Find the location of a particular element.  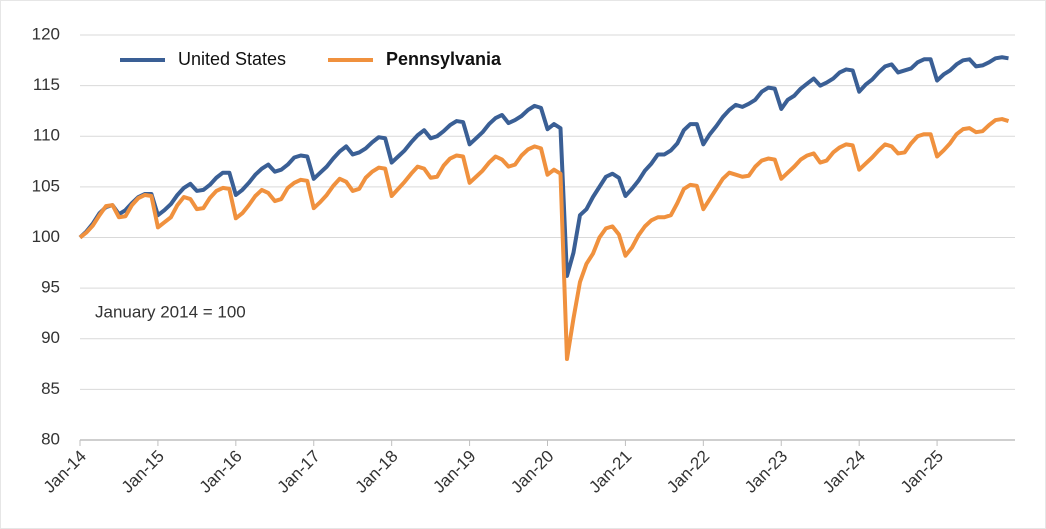

y-tick-label: 120 is located at coordinates (46, 33).